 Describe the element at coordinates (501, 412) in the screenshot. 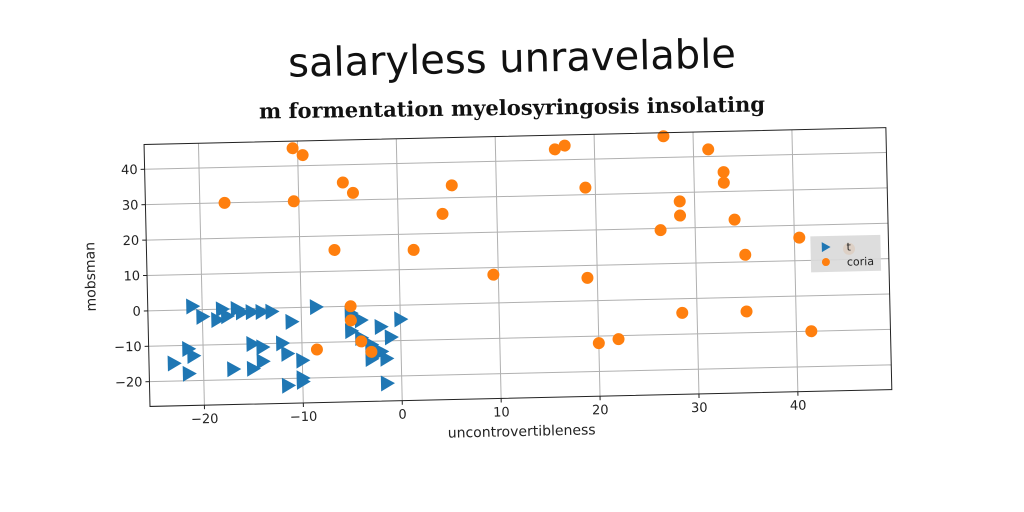

I see `x-tick-label: 10` at that location.